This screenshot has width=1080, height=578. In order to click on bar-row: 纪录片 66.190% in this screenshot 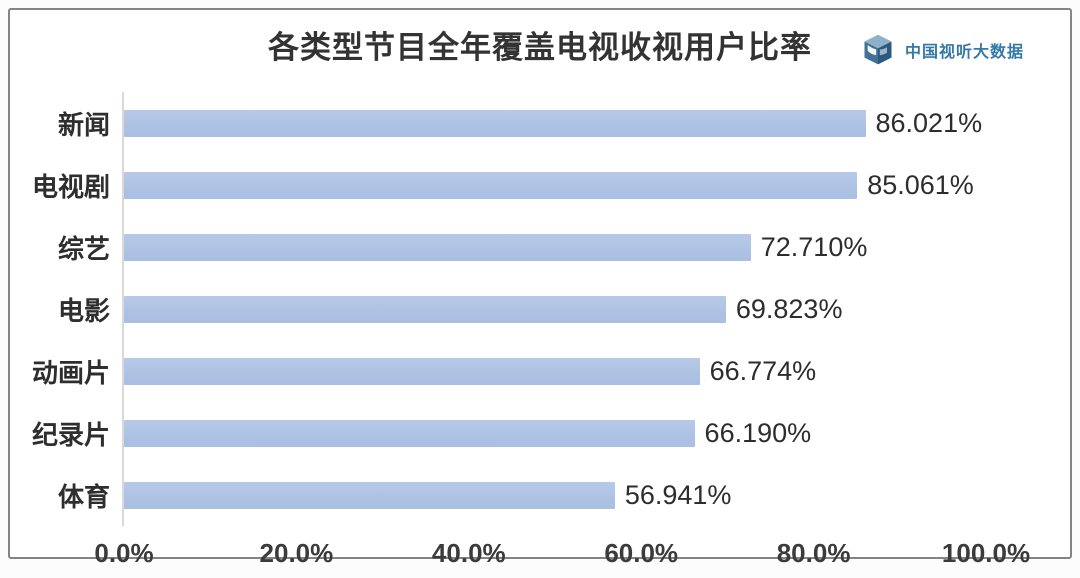, I will do `click(540, 433)`.